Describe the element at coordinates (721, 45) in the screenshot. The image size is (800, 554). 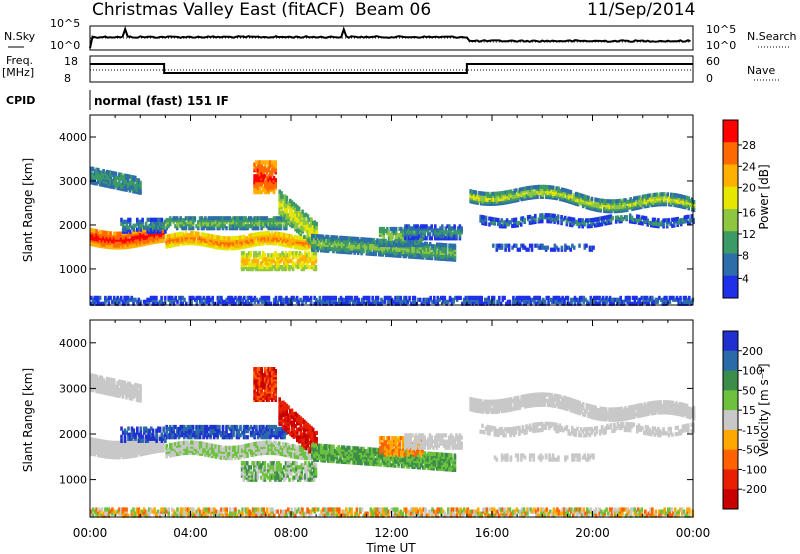
I see `noise-tick-right-bottom: 10^0` at that location.